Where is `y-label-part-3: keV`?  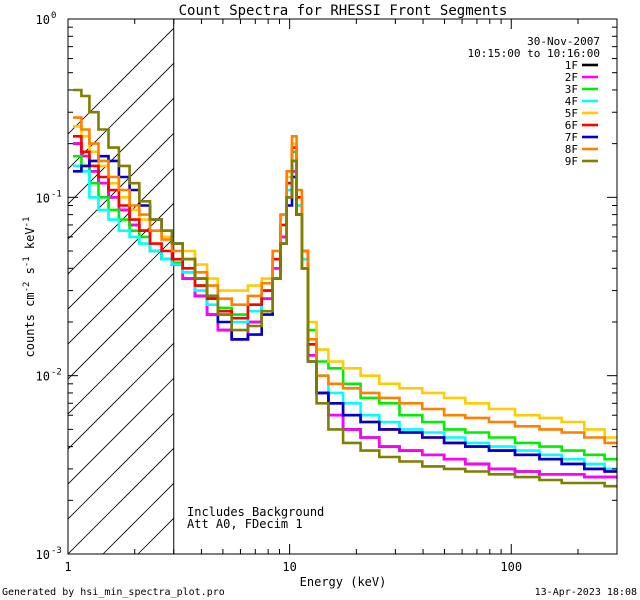
y-label-part-3: keV is located at coordinates (30, 241).